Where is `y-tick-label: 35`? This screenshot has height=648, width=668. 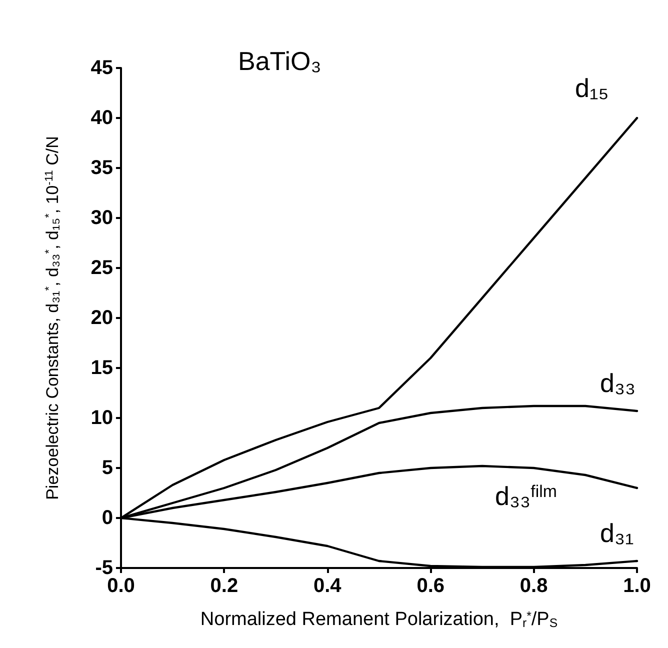 y-tick-label: 35 is located at coordinates (101, 168).